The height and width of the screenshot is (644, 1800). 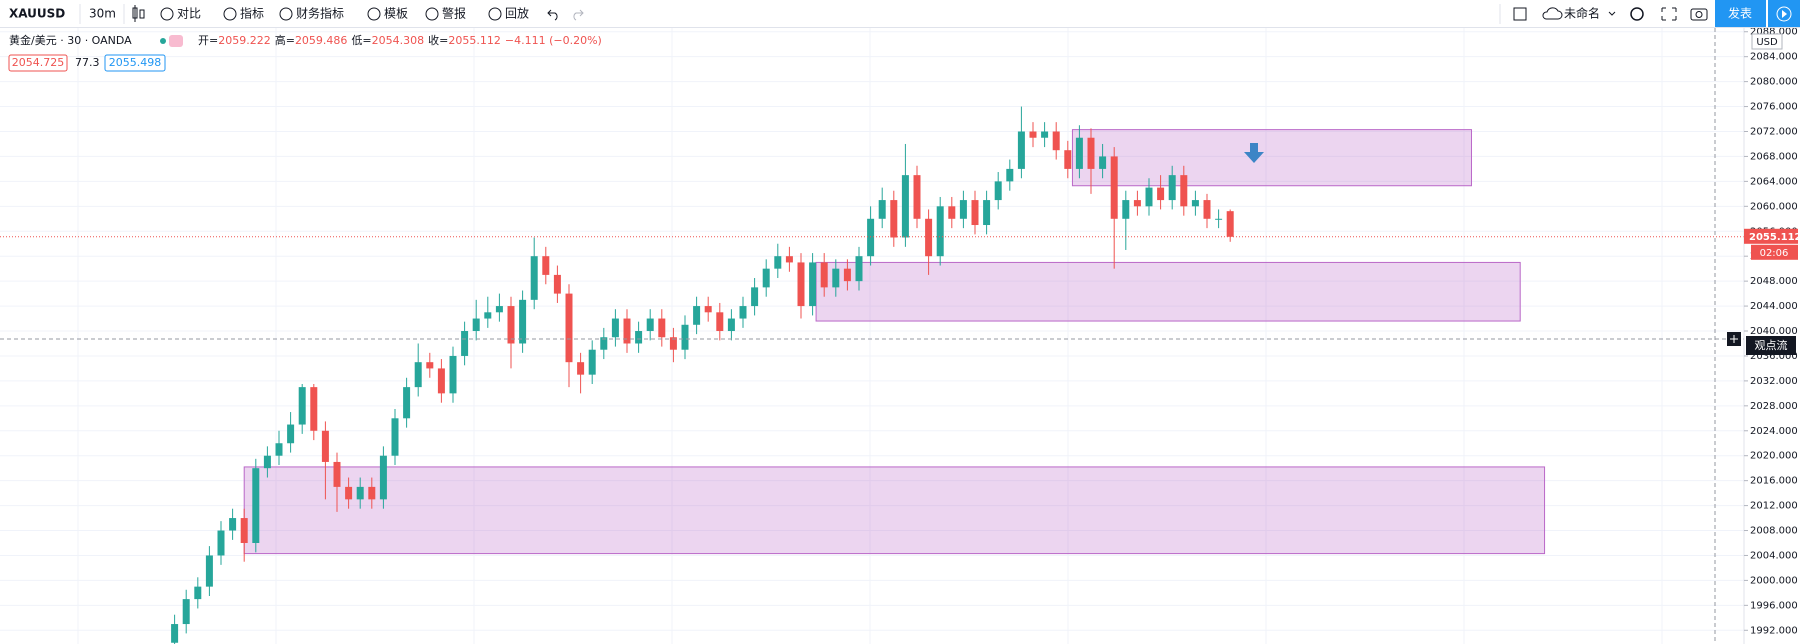 I want to click on toolbar: XAUUSD 30m 未命名 发表 对比 指标 财务指标 模板 警报 回放, so click(x=900, y=14).